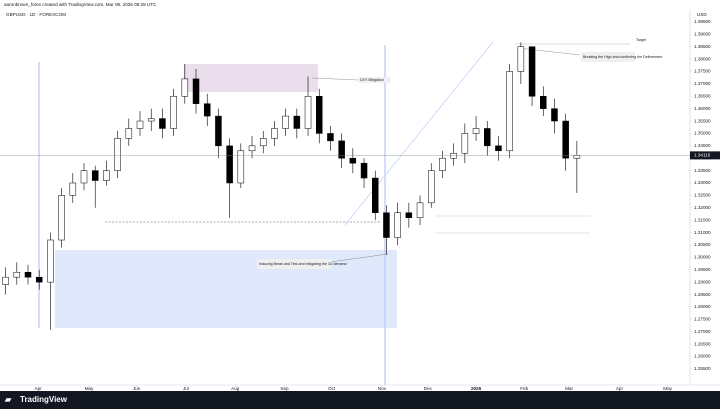 Image resolution: width=720 pixels, height=409 pixels. I want to click on y-tick-label: 1.32500, so click(702, 195).